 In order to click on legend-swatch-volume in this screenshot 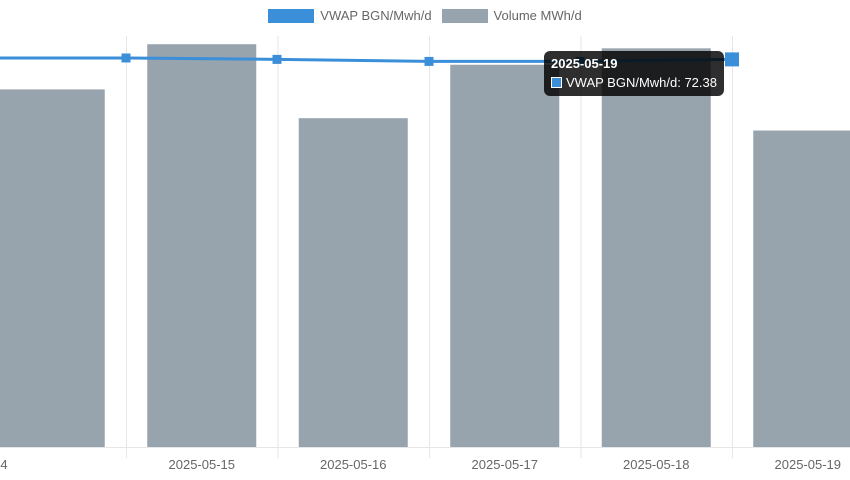, I will do `click(464, 15)`.